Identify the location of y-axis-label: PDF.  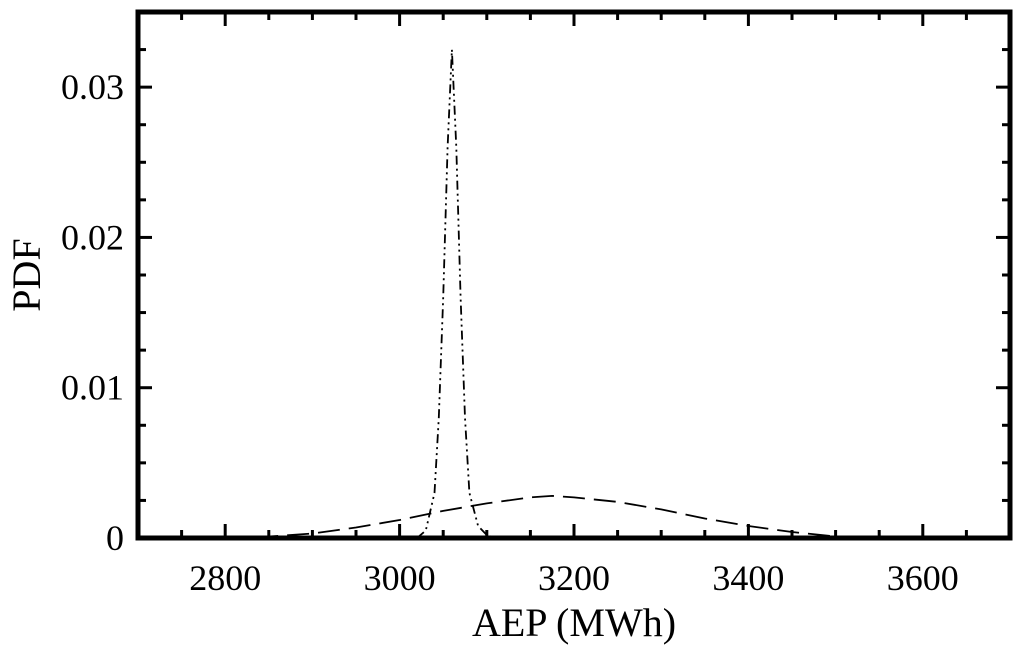
(26, 274).